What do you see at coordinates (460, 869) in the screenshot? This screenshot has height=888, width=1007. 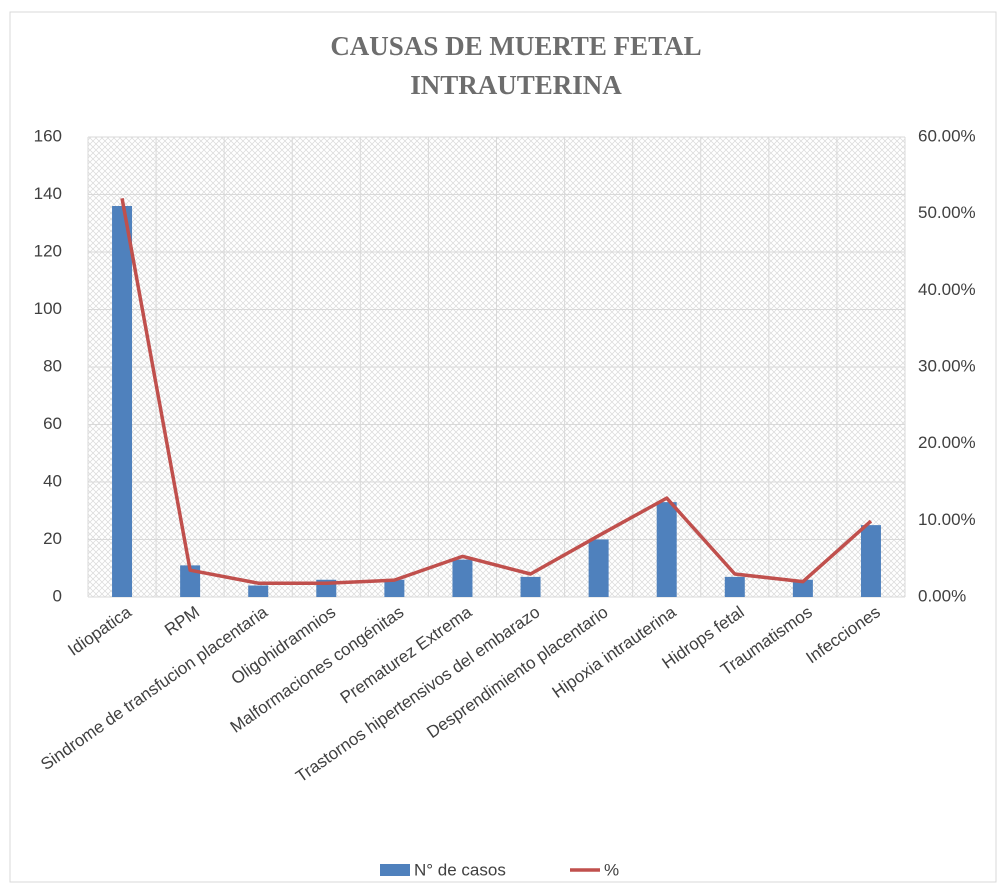 I see `legend-label: N° de casos` at bounding box center [460, 869].